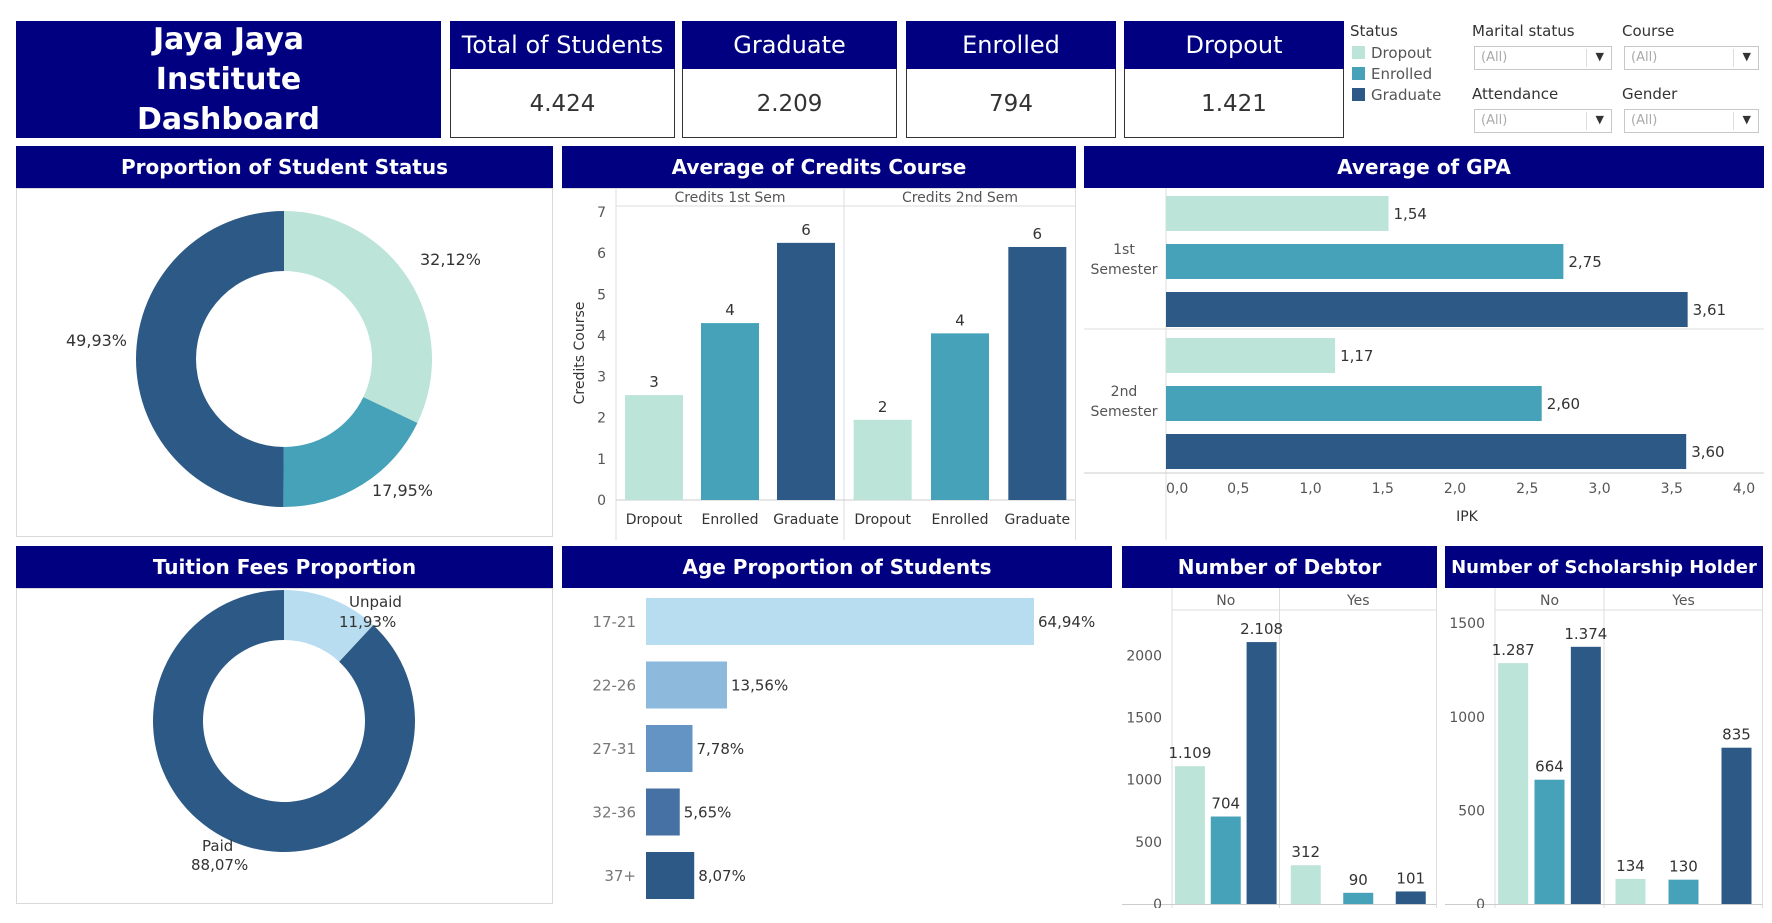 This screenshot has width=1772, height=923. What do you see at coordinates (284, 567) in the screenshot?
I see `tuition-chart-title: Tuition Fees Proportion` at bounding box center [284, 567].